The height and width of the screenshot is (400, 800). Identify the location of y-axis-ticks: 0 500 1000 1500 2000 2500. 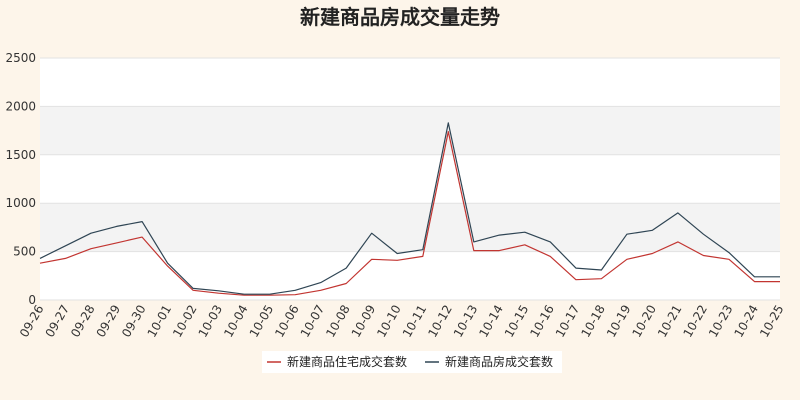
(20, 179).